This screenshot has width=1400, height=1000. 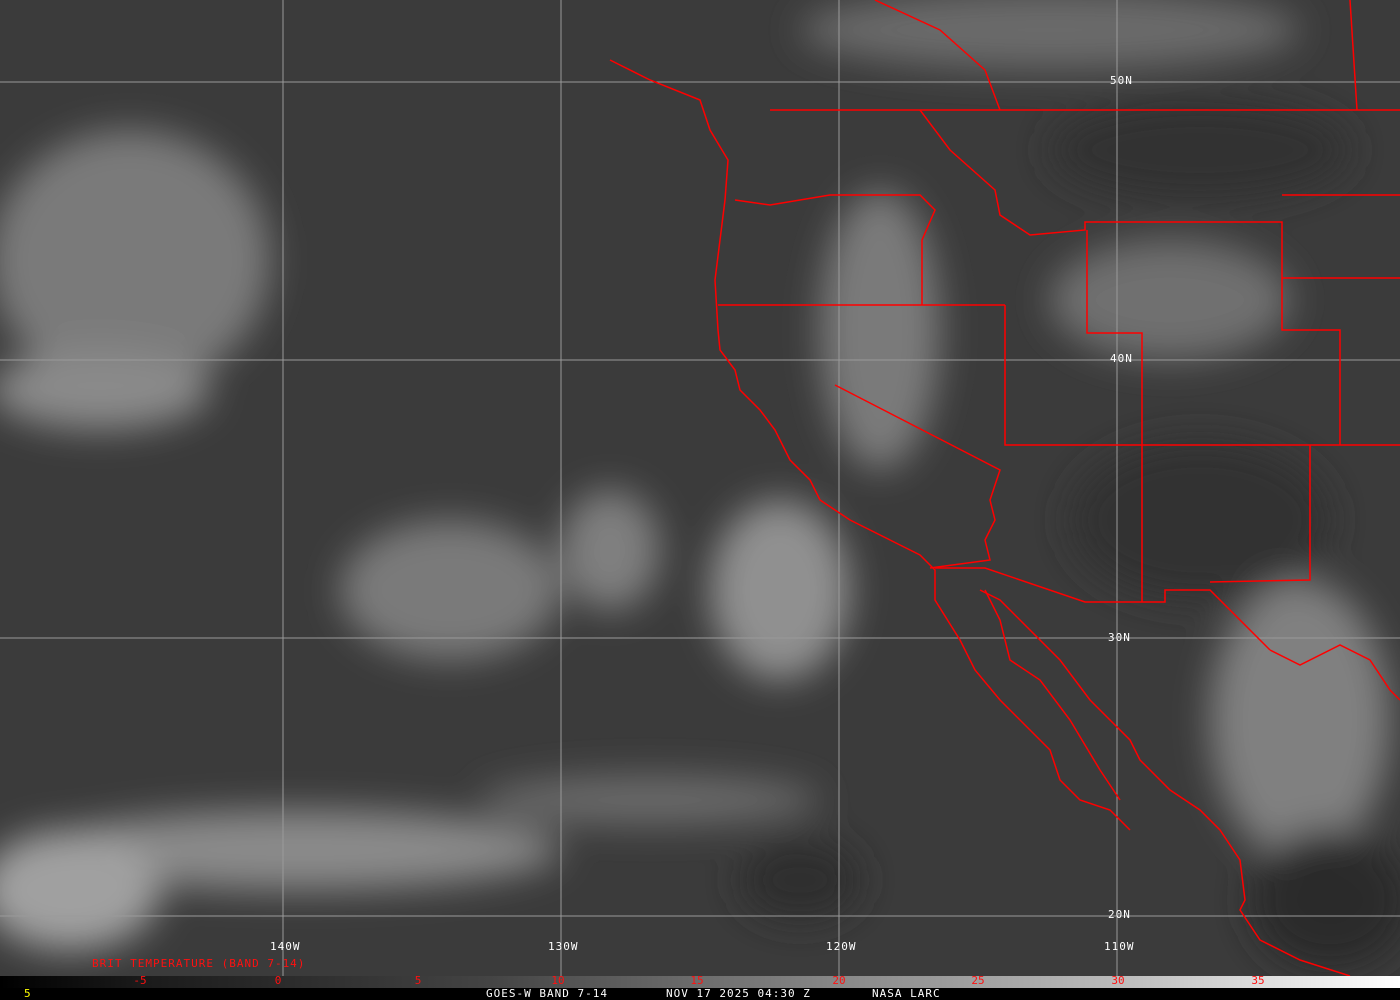 I want to click on colorbar-tick: 15, so click(x=697, y=980).